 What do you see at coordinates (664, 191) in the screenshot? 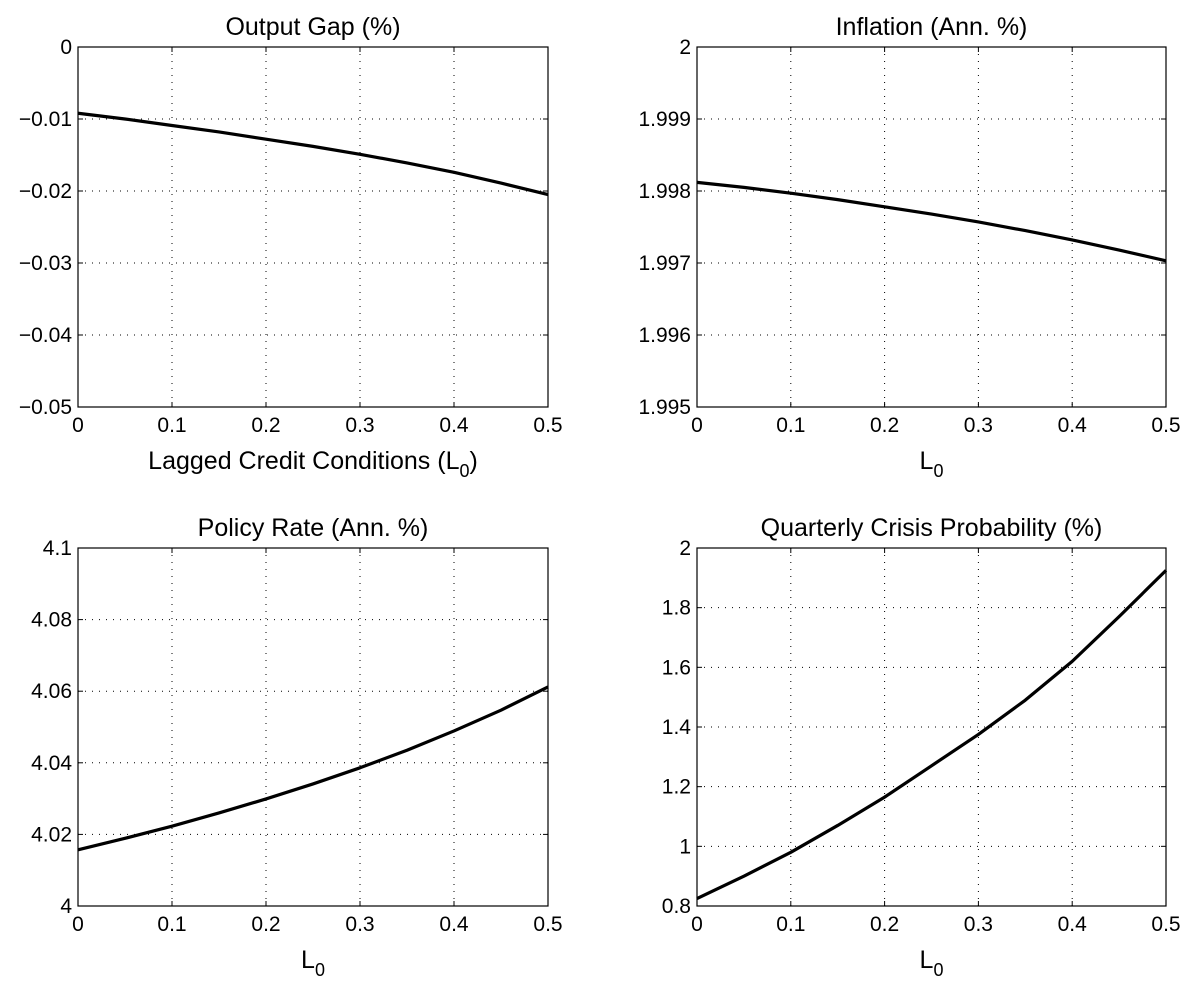
I see `y-tick-label: 1.998` at bounding box center [664, 191].